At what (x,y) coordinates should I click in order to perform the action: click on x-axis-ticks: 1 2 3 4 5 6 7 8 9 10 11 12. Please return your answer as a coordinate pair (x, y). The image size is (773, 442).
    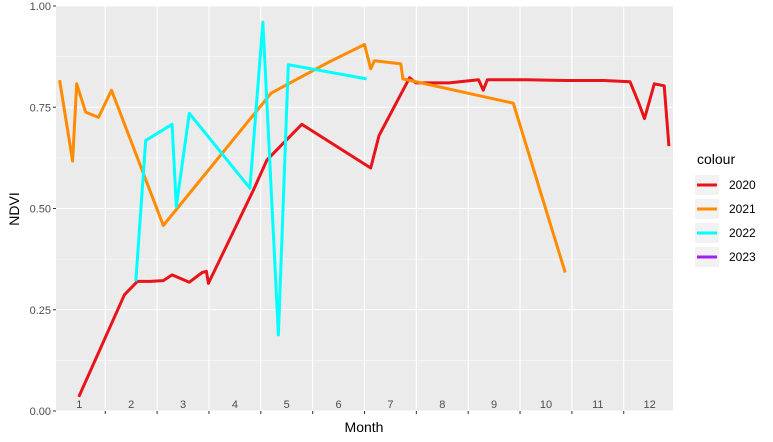
    Looking at the image, I should click on (366, 406).